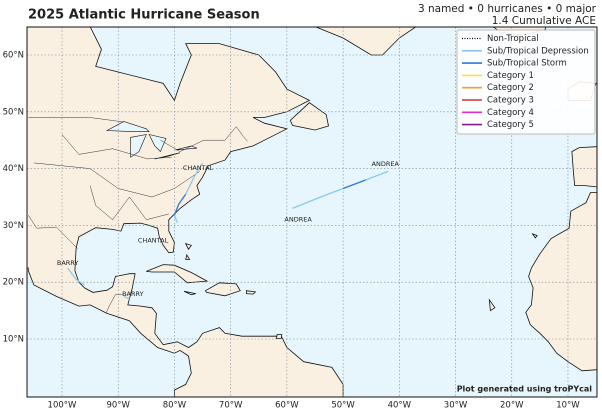 The width and height of the screenshot is (602, 413). What do you see at coordinates (118, 406) in the screenshot?
I see `lon-label: 90°W` at bounding box center [118, 406].